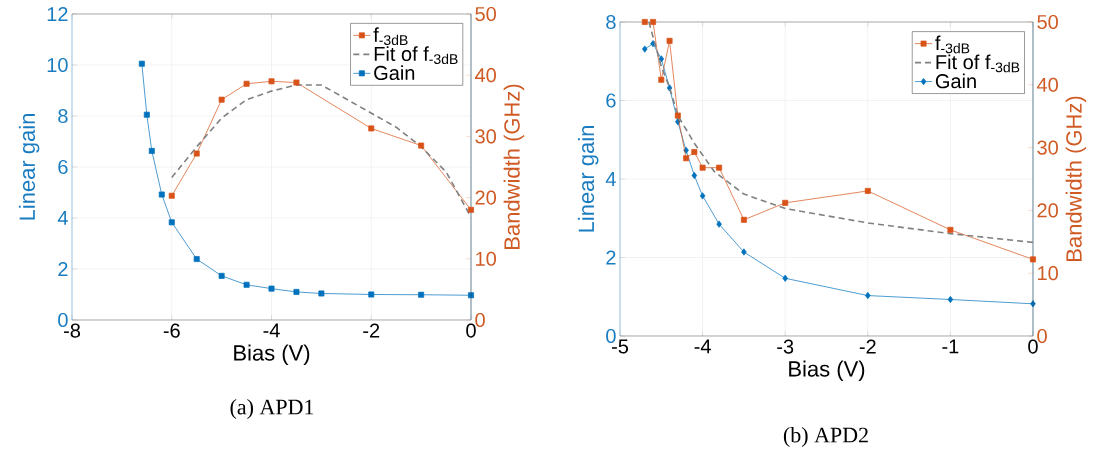 The height and width of the screenshot is (455, 1106). I want to click on x-tick-label: -6, so click(171, 330).